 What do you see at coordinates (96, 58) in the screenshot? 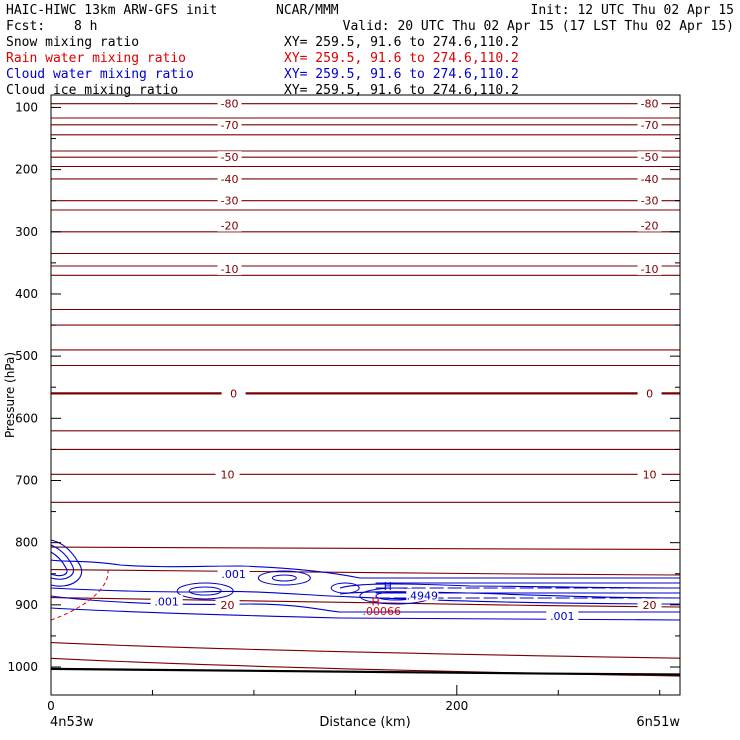
I see `field-name-rain: Rain water mixing ratio` at bounding box center [96, 58].